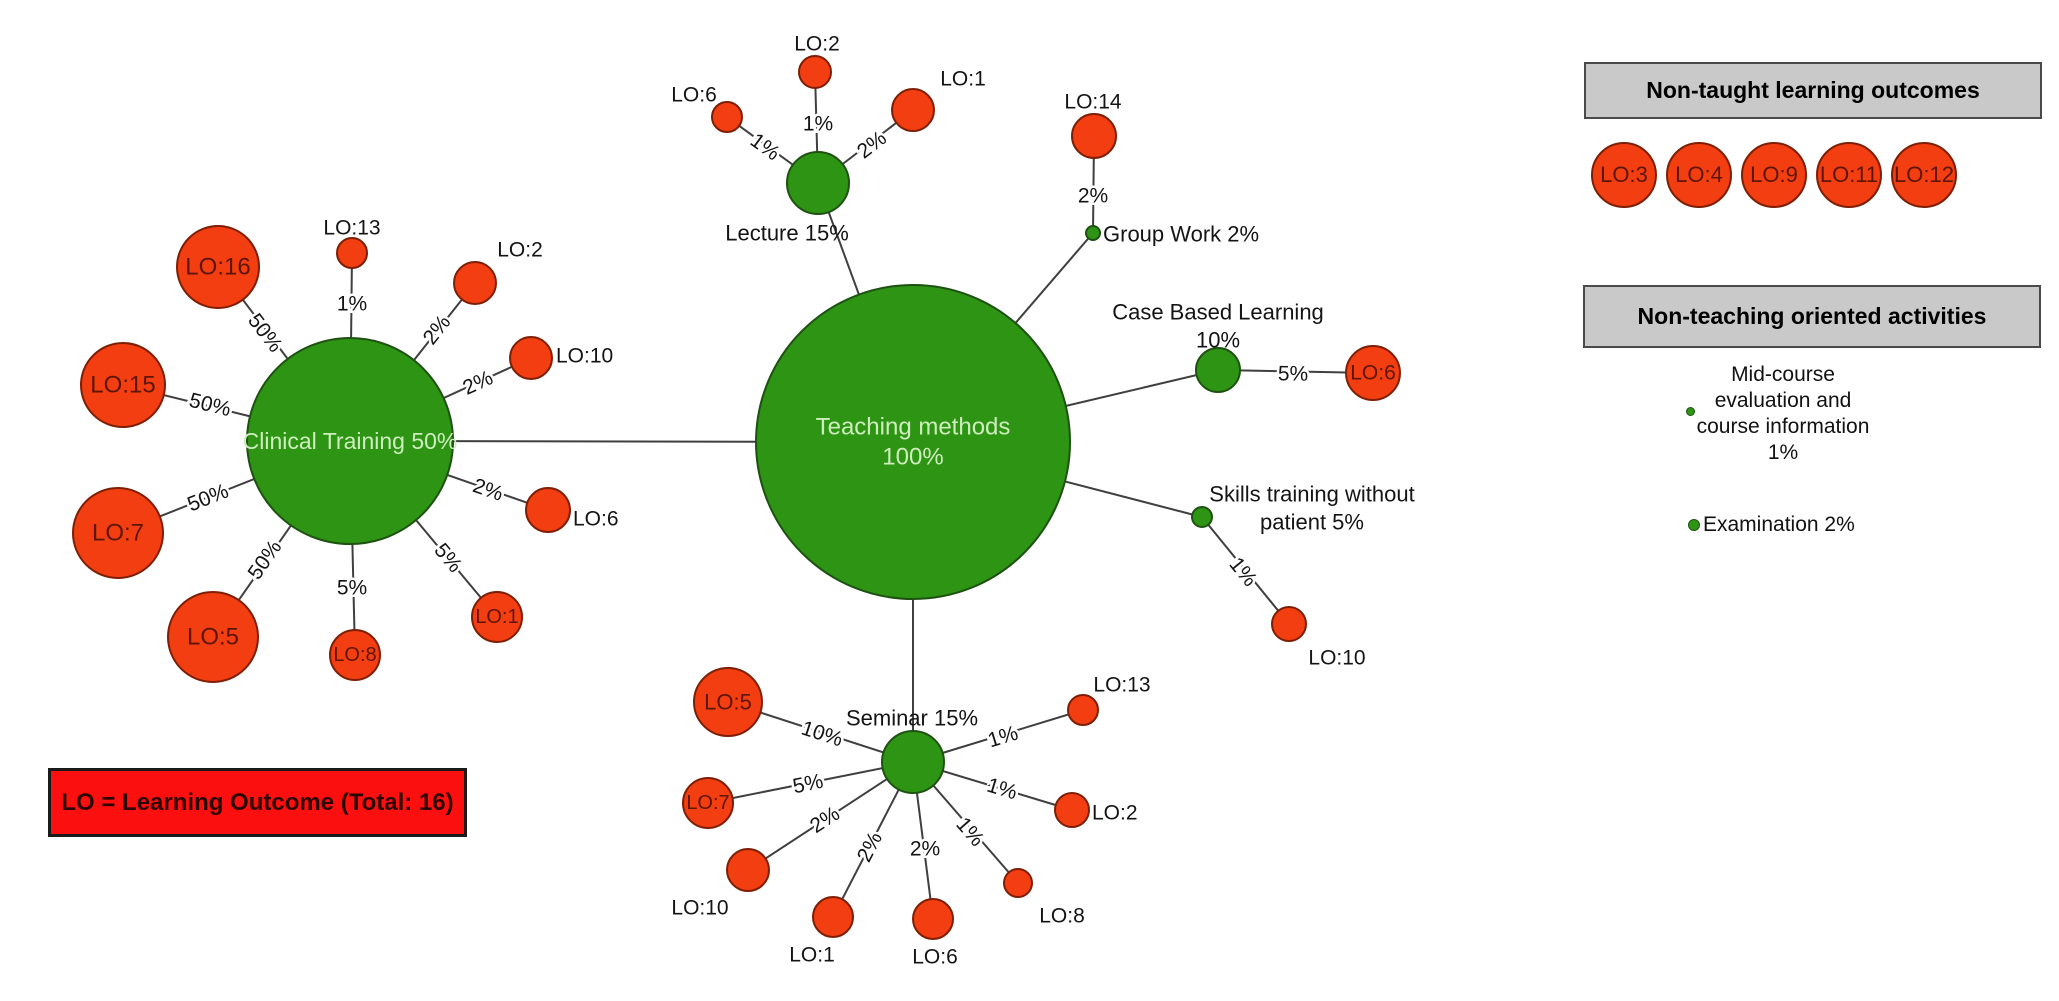  What do you see at coordinates (1181, 234) in the screenshot?
I see `node-label-groupwork: Group Work 2%` at bounding box center [1181, 234].